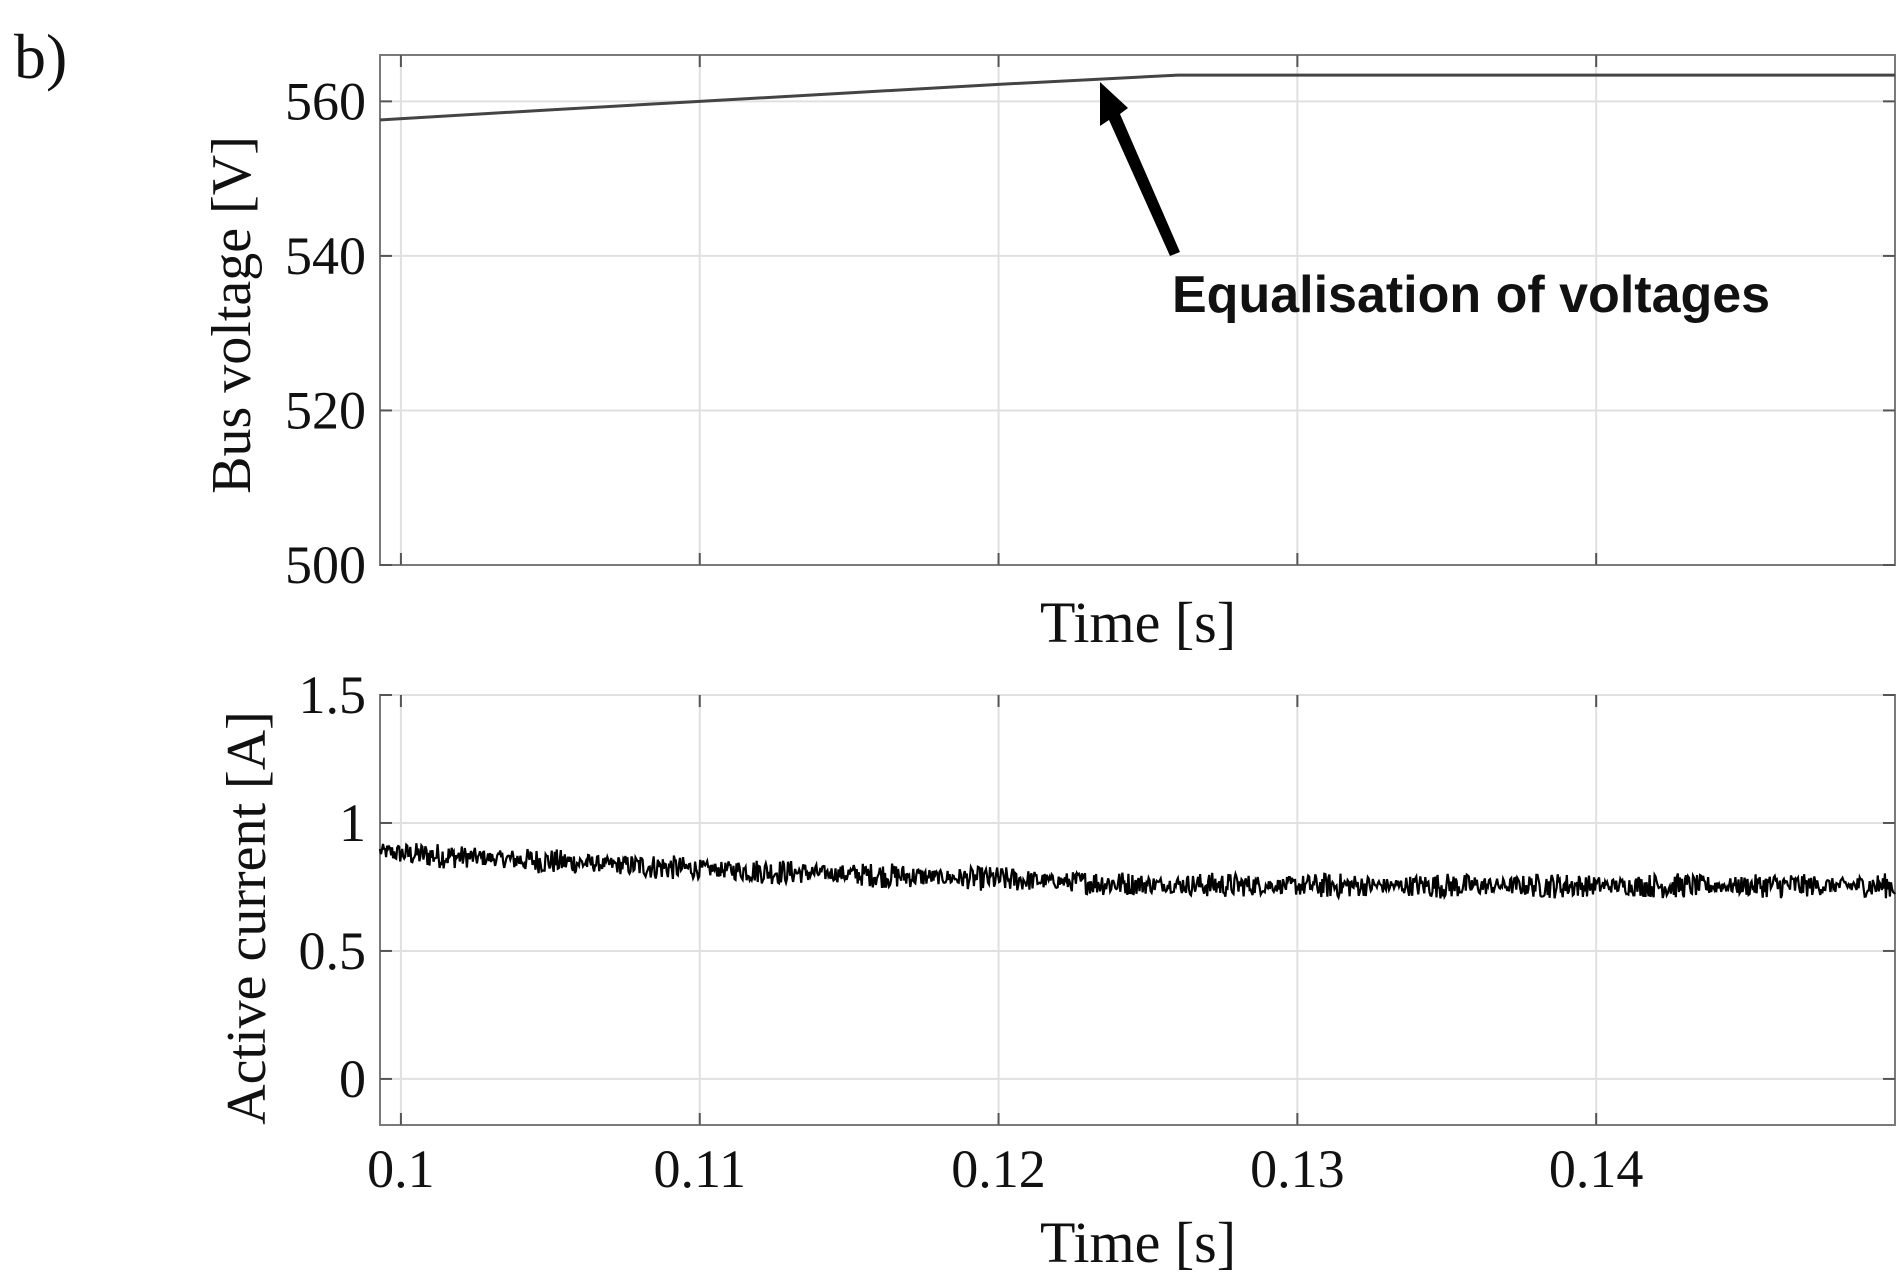  What do you see at coordinates (352, 823) in the screenshot?
I see `ytick-label: 1` at bounding box center [352, 823].